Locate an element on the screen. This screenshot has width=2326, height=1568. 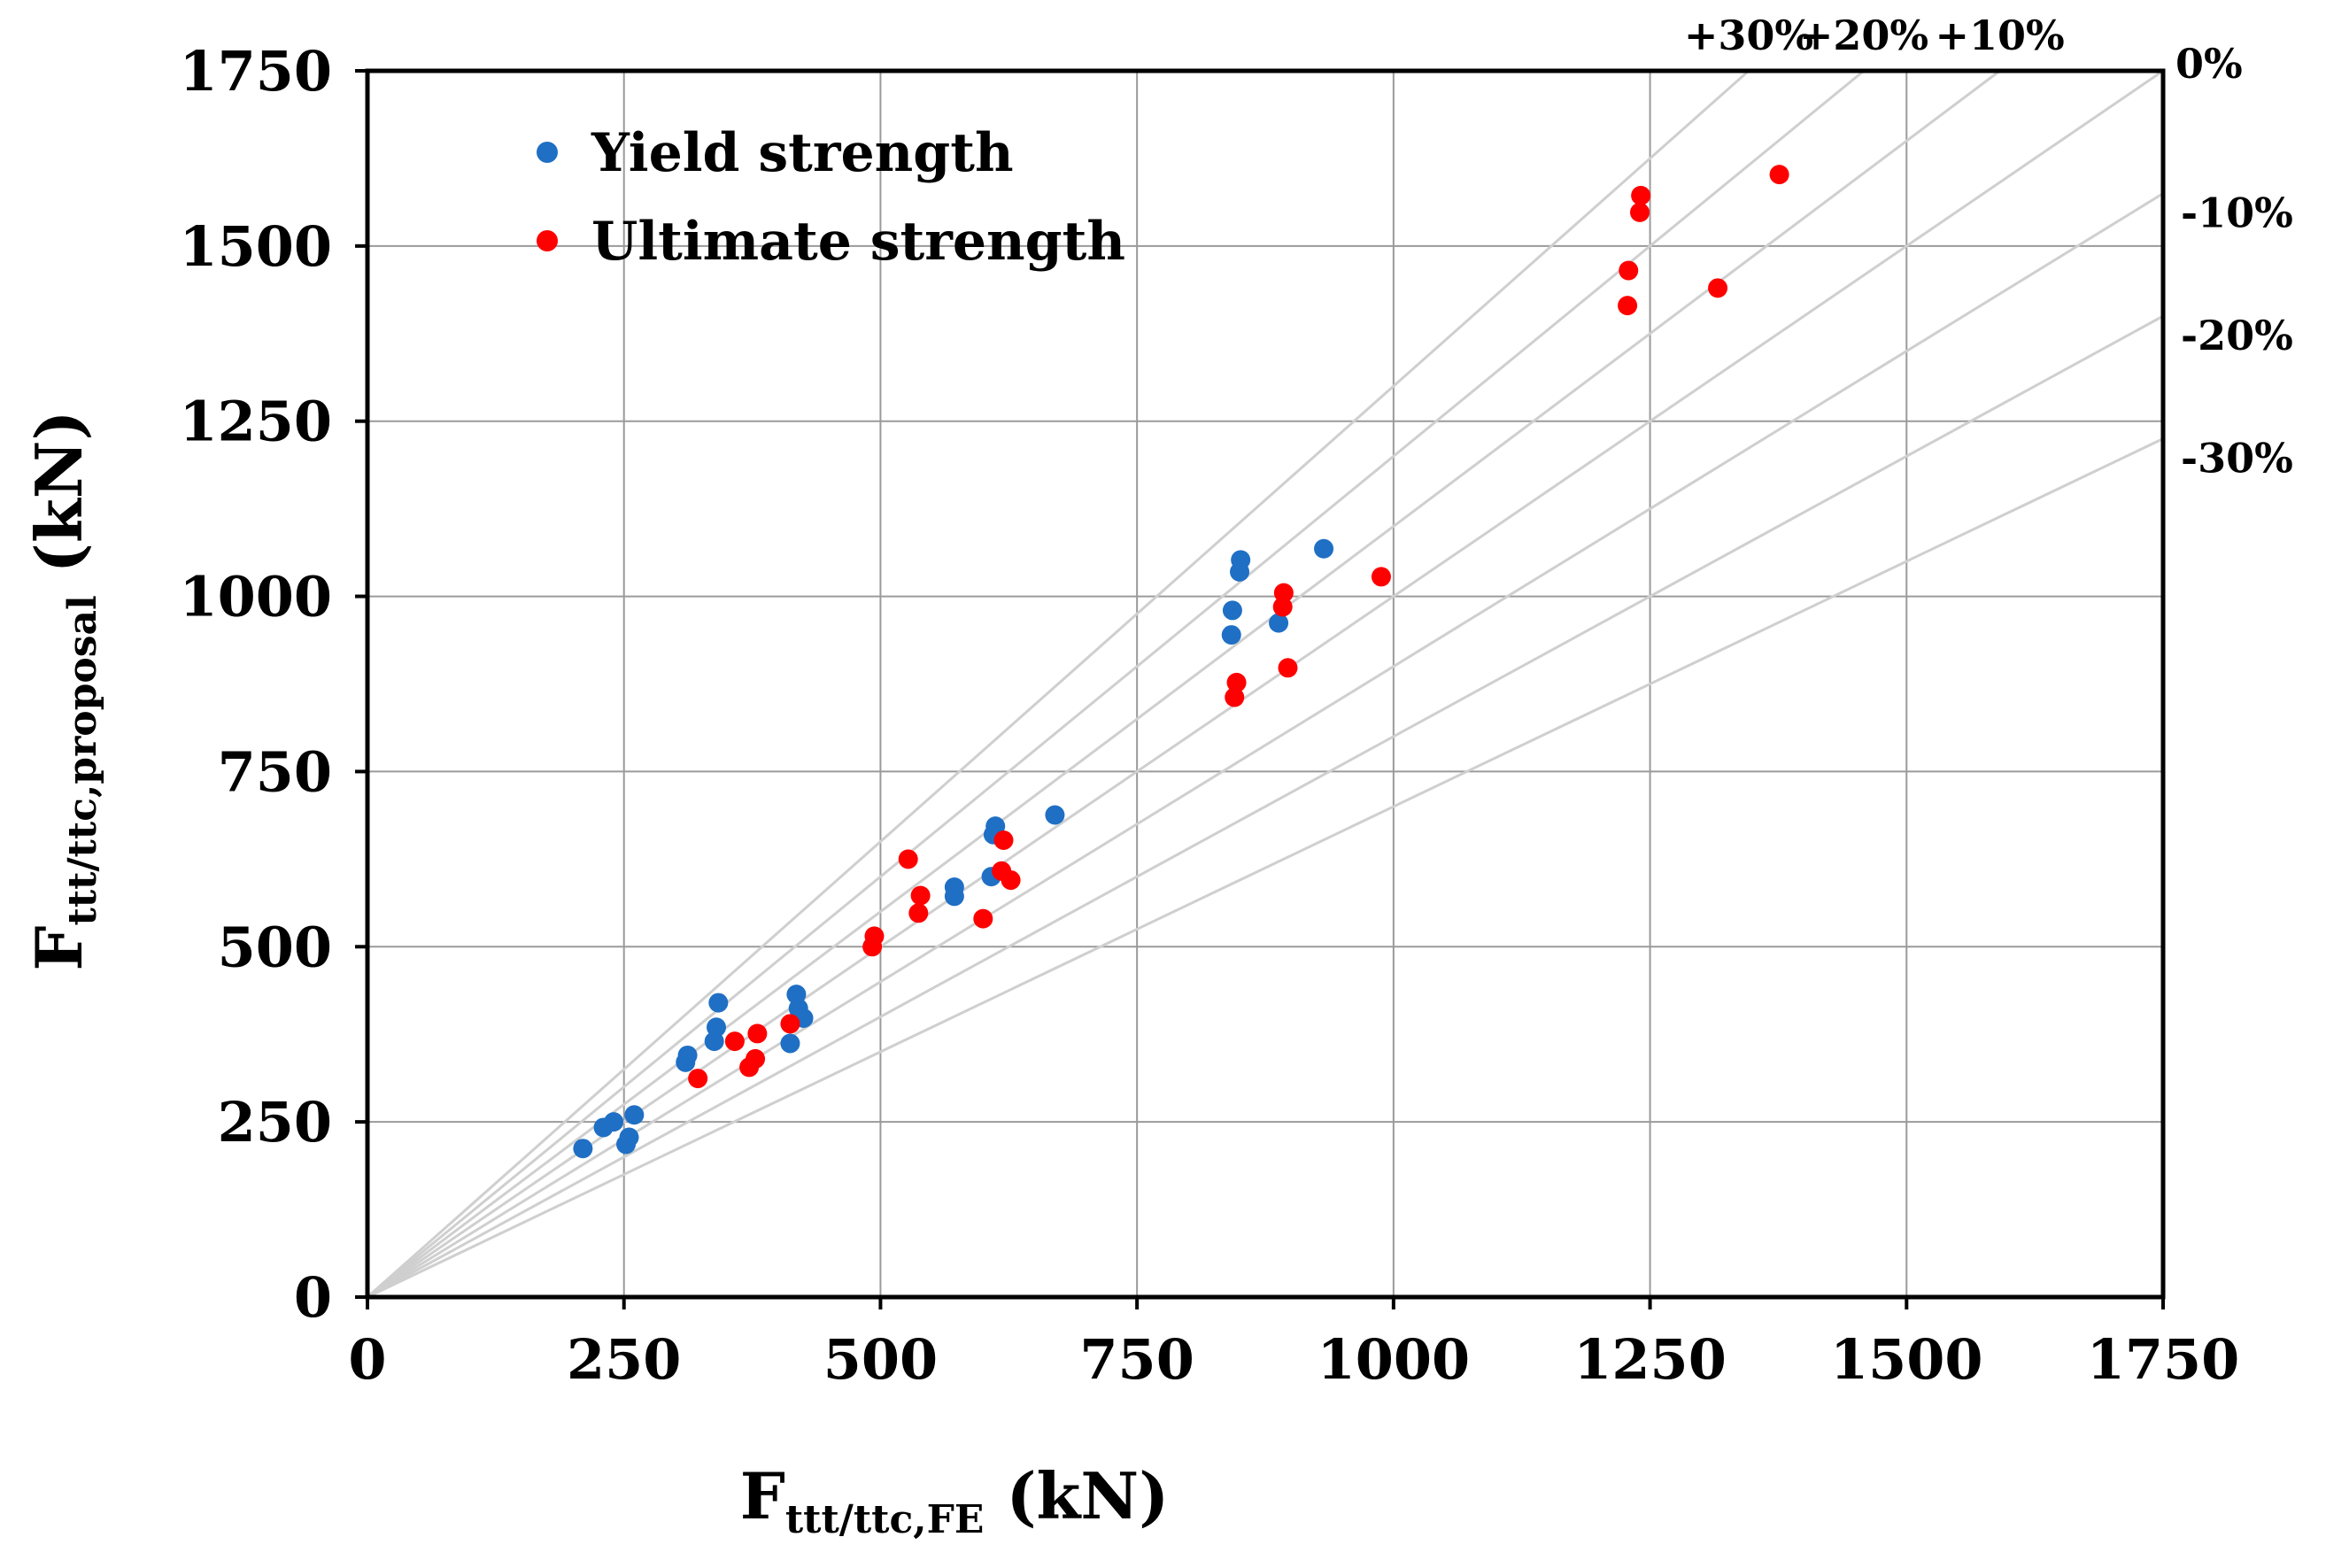
x-tick-label: 250 is located at coordinates (624, 1359).